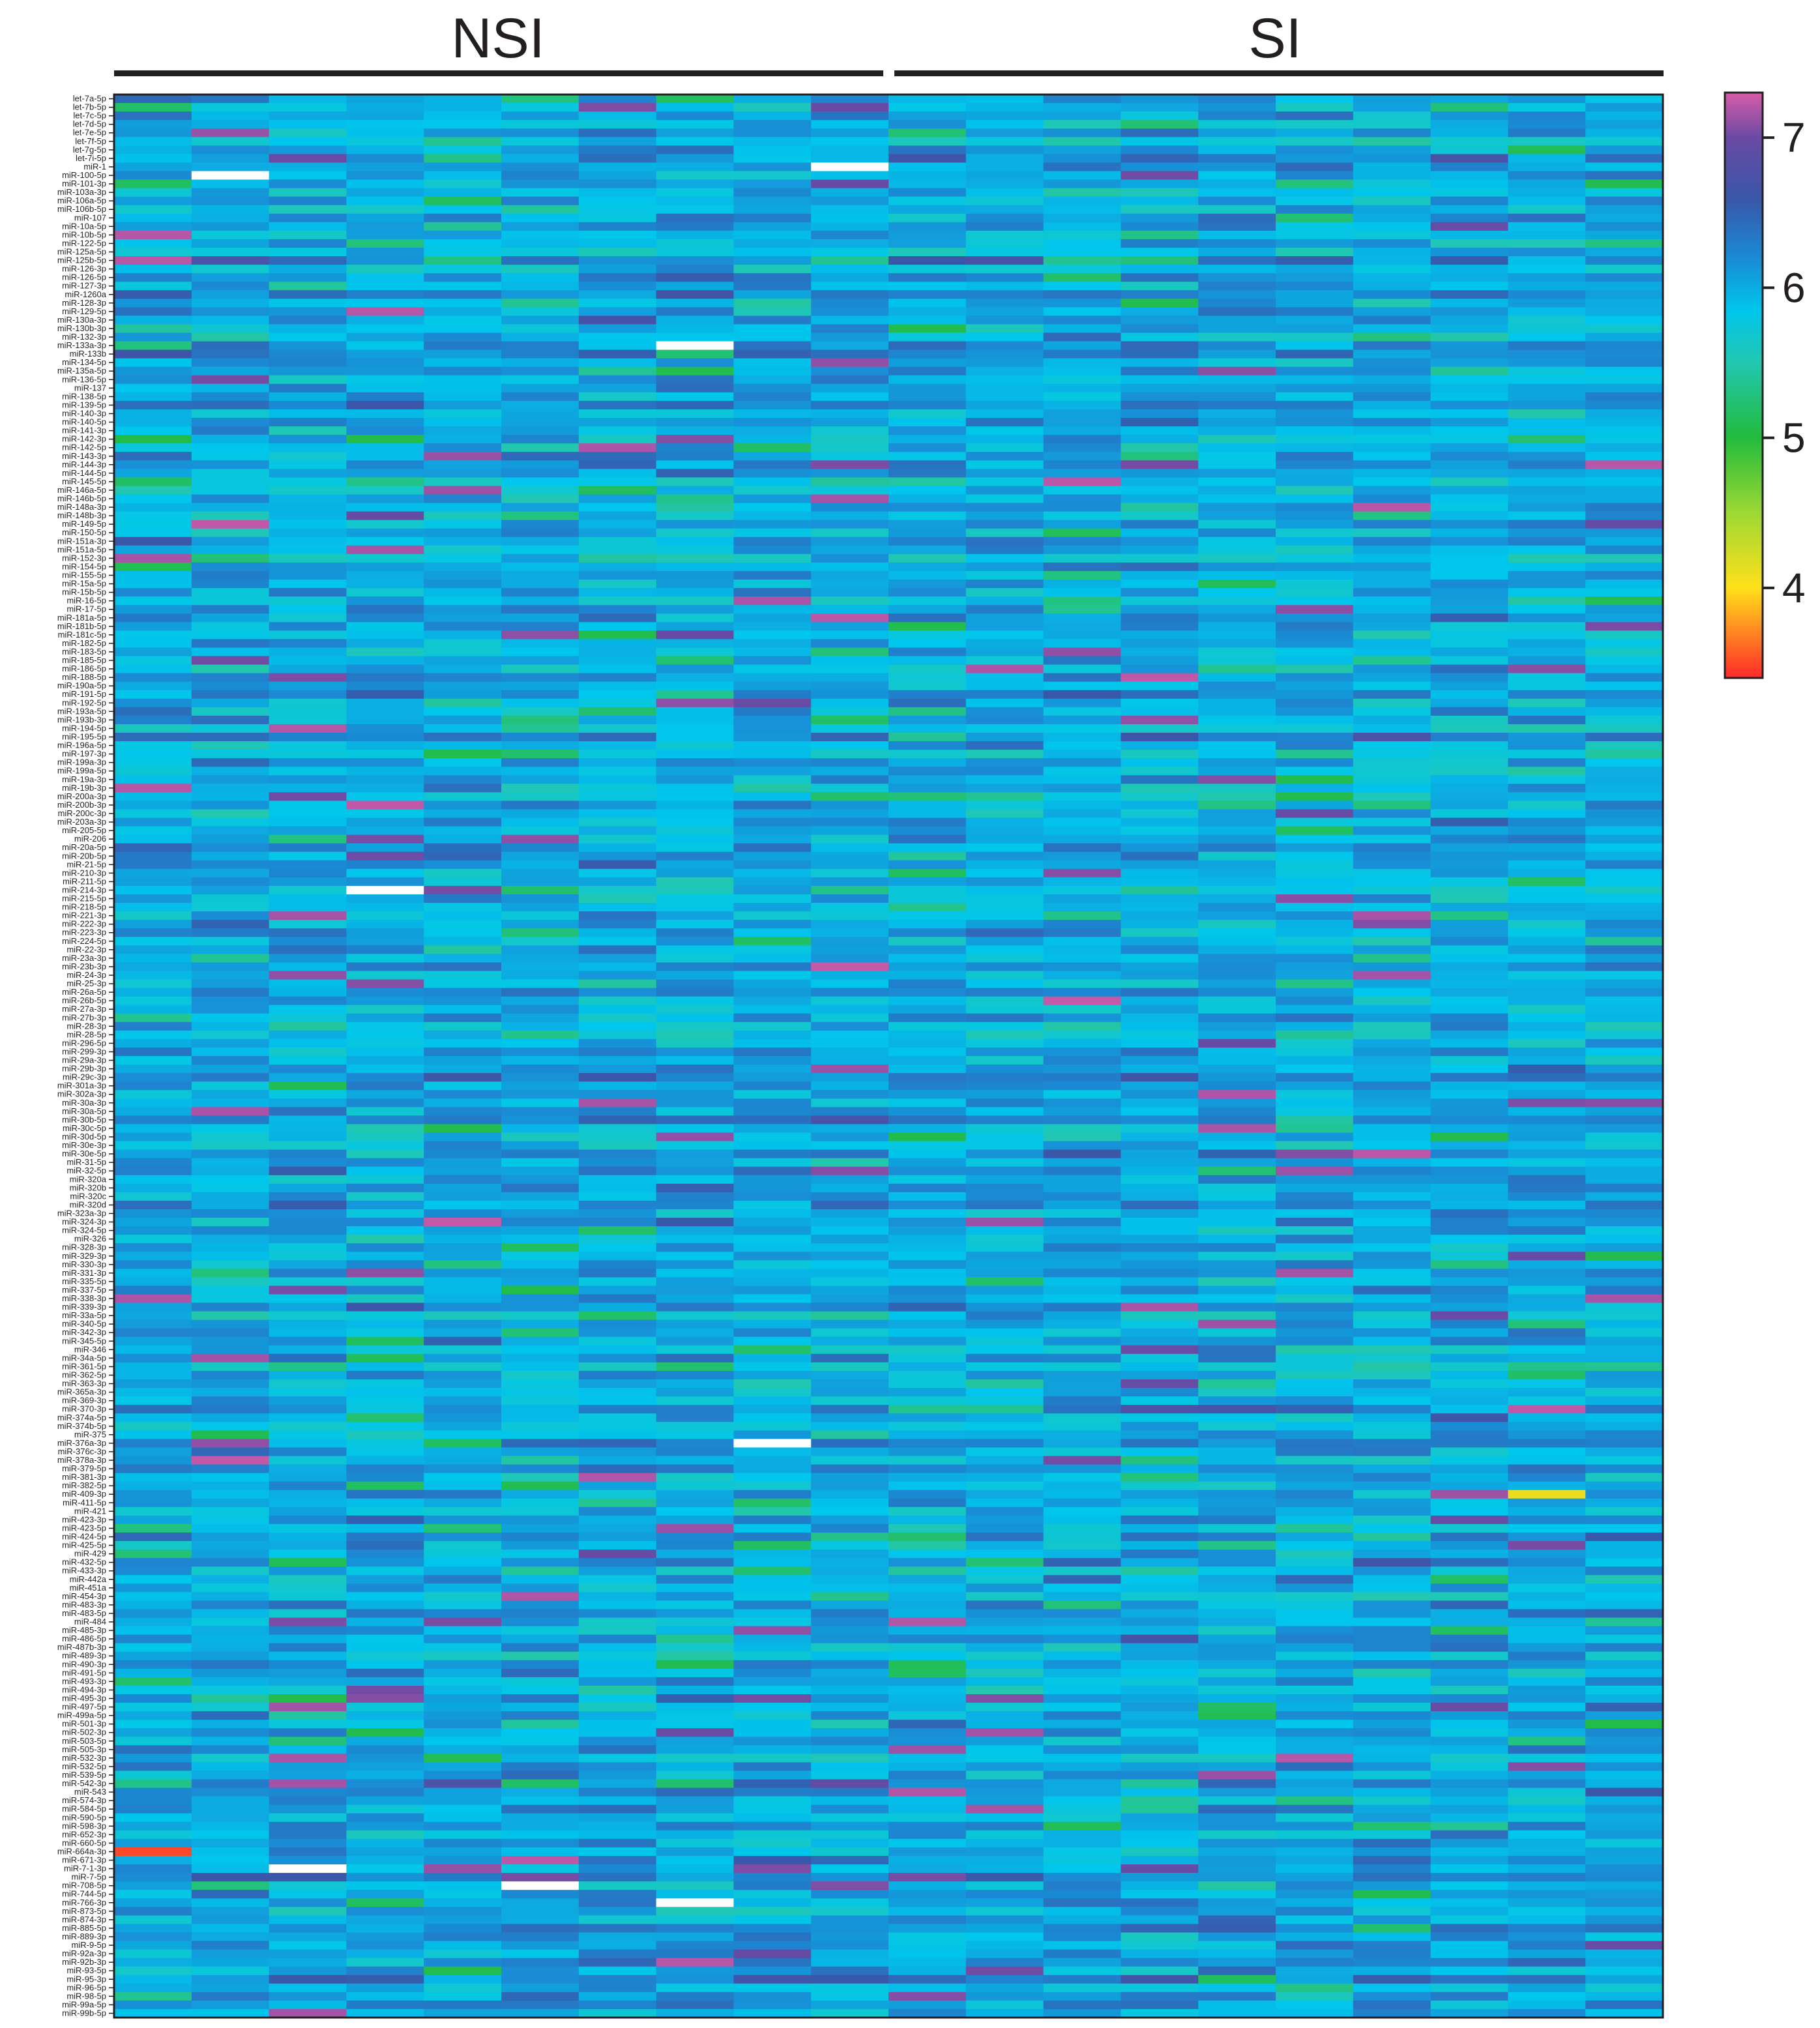 The image size is (1820, 2028). I want to click on row-label: miR-378a-3p, so click(82, 1460).